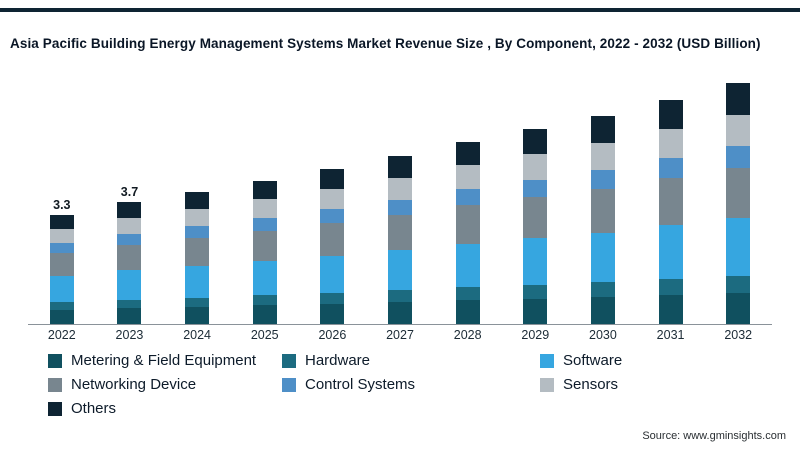 Image resolution: width=800 pixels, height=450 pixels. I want to click on legend-item-networking-device: Networking Device, so click(165, 384).